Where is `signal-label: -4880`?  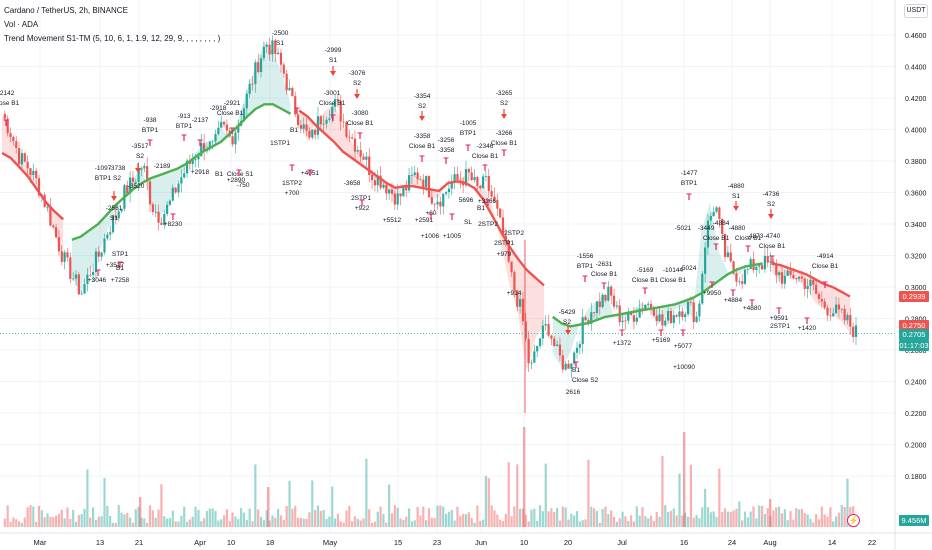
signal-label: -4880 is located at coordinates (736, 186).